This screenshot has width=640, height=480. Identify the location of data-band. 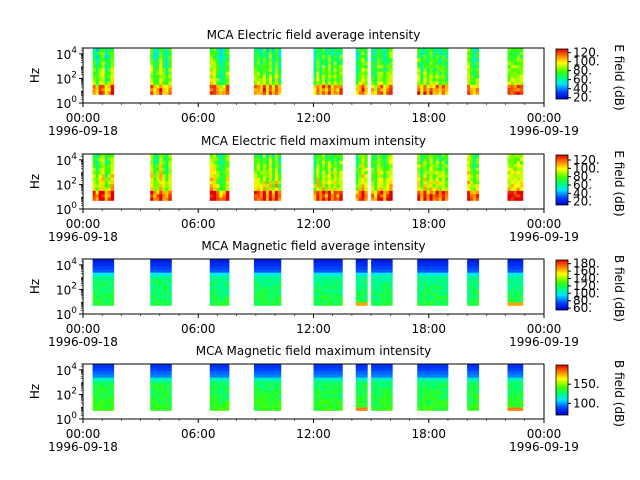
(267, 387).